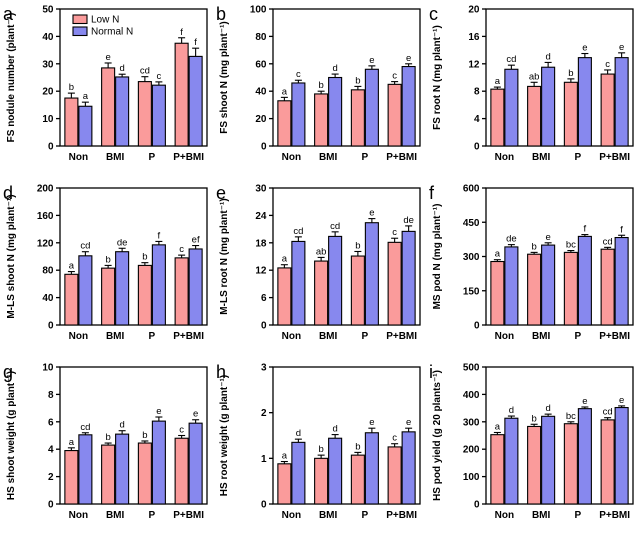  I want to click on y-tick-label: 150, so click(471, 291).